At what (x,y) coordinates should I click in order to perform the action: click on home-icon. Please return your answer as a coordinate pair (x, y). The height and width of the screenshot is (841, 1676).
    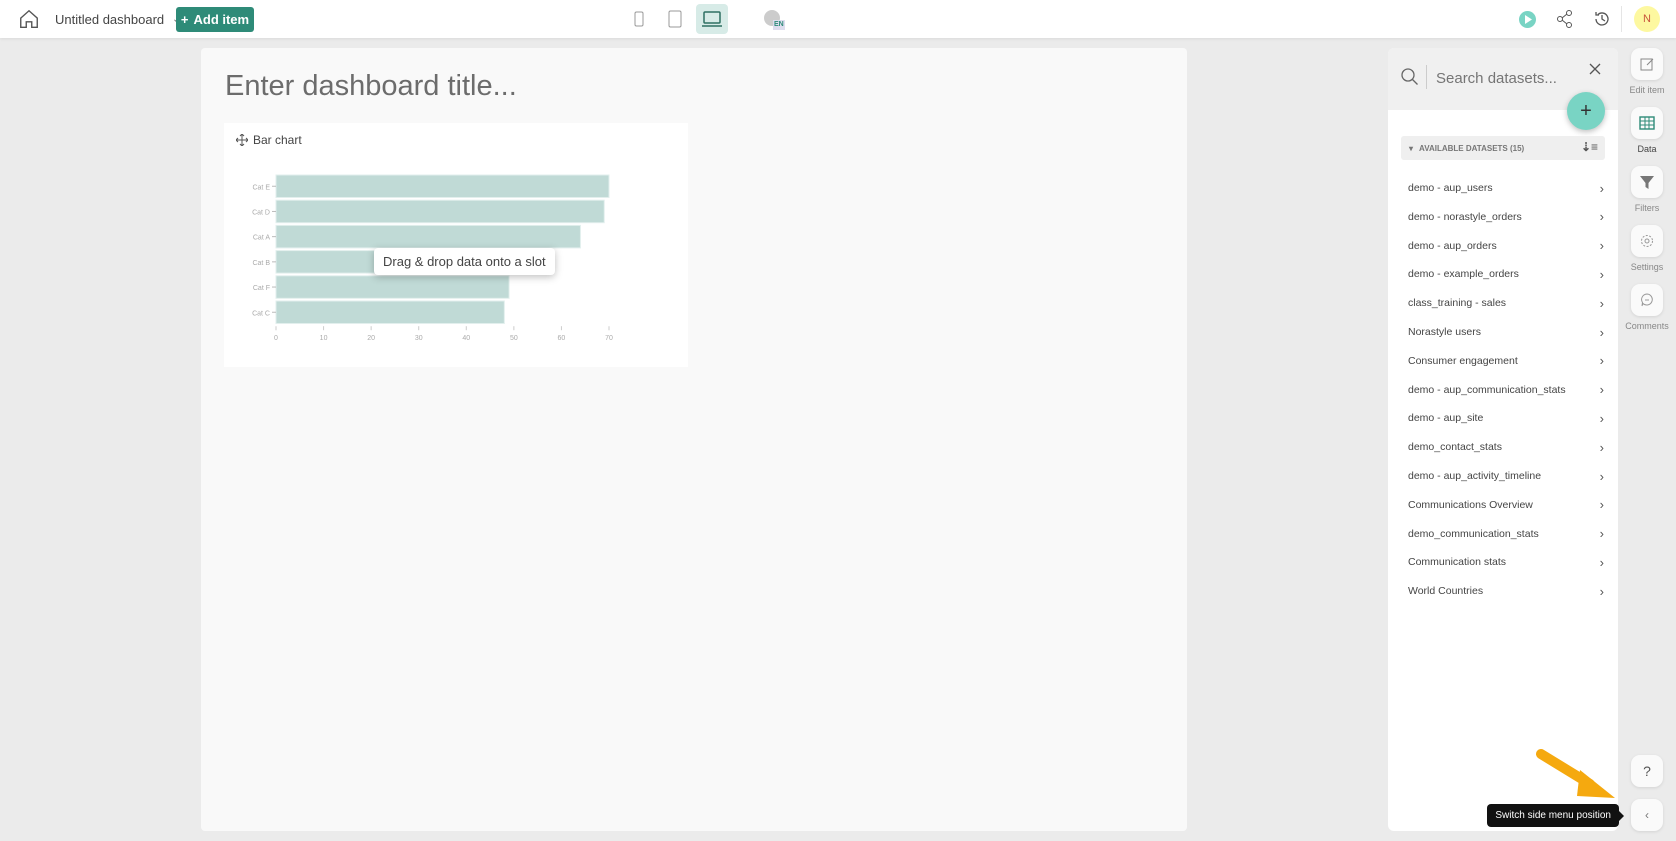
    Looking at the image, I should click on (29, 19).